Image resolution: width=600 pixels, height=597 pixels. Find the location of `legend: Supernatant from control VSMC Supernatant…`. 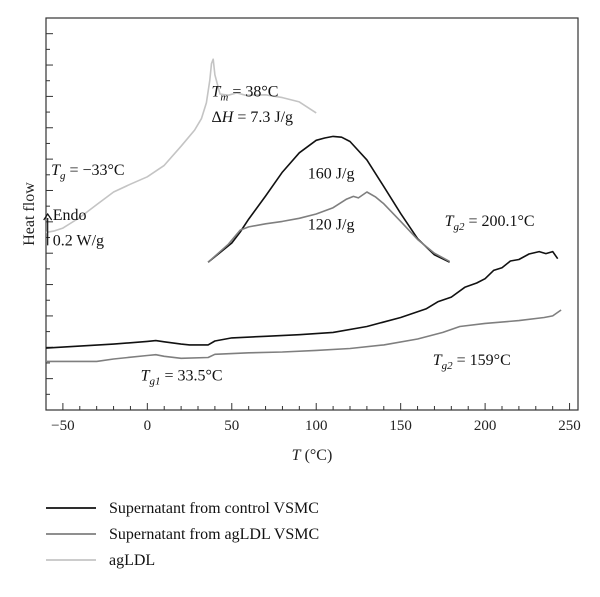

legend: Supernatant from control VSMC Supernatant… is located at coordinates (182, 534).